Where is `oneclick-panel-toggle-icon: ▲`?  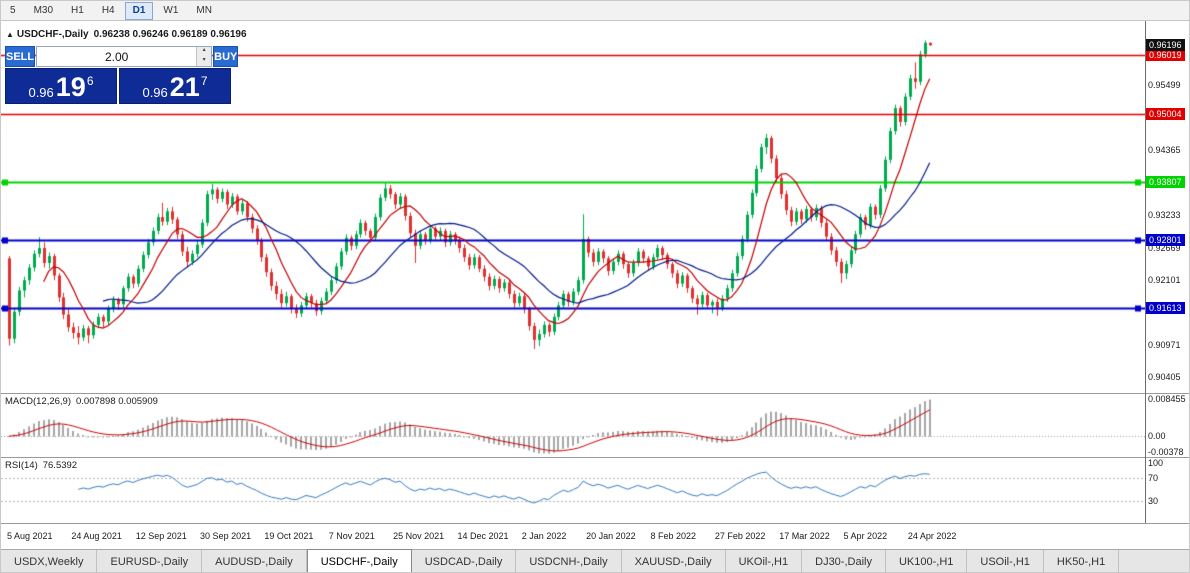 oneclick-panel-toggle-icon: ▲ is located at coordinates (10, 34).